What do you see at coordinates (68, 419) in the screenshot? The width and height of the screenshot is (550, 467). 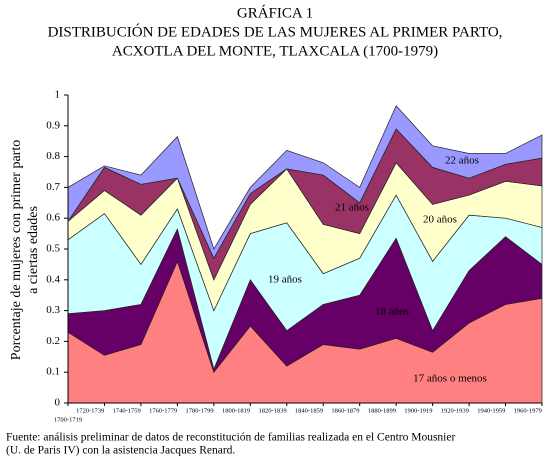 I see `x-tick-label: 1700-1719` at bounding box center [68, 419].